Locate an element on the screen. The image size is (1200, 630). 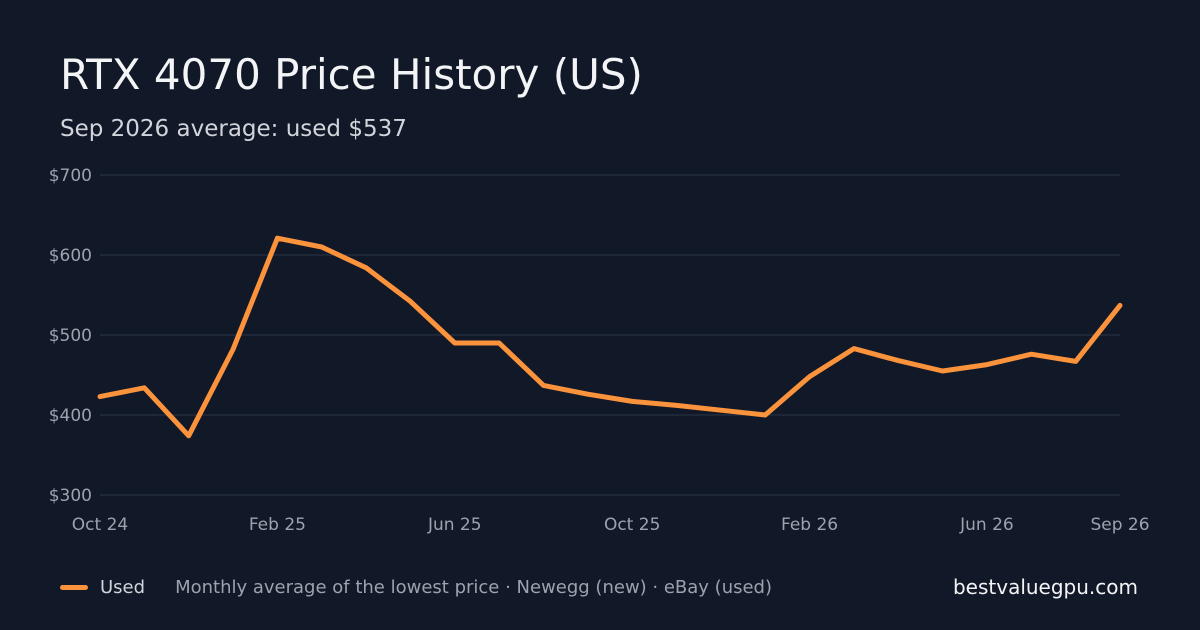
x-tick-label: Feb 25 is located at coordinates (277, 525).